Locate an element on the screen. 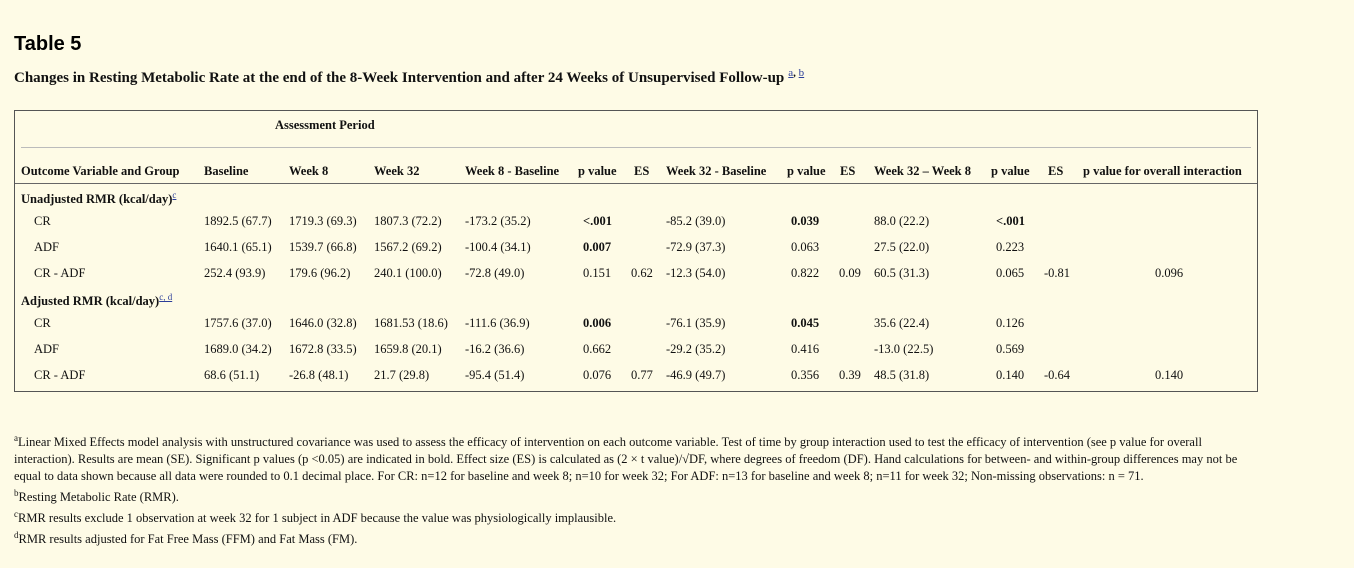 The image size is (1354, 568). table-cell: 240.1 (100.0) is located at coordinates (408, 273).